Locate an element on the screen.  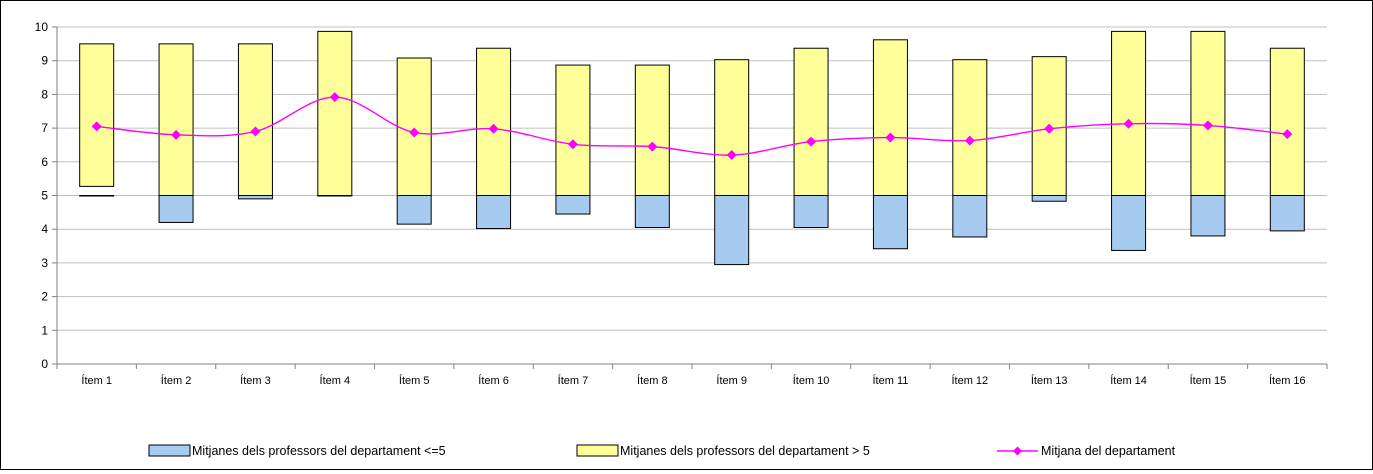
x-tick-label: Ítem 11 is located at coordinates (891, 380).